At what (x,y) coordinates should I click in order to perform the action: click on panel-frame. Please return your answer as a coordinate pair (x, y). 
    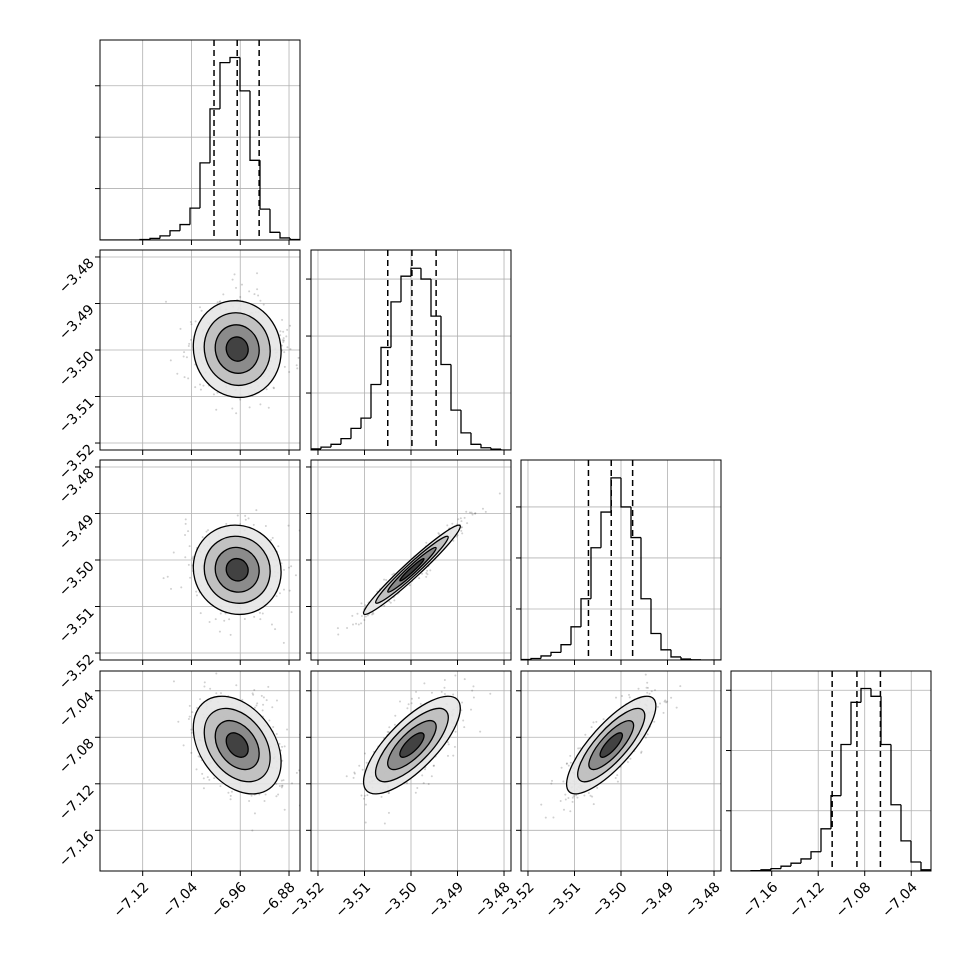
    Looking at the image, I should click on (200, 560).